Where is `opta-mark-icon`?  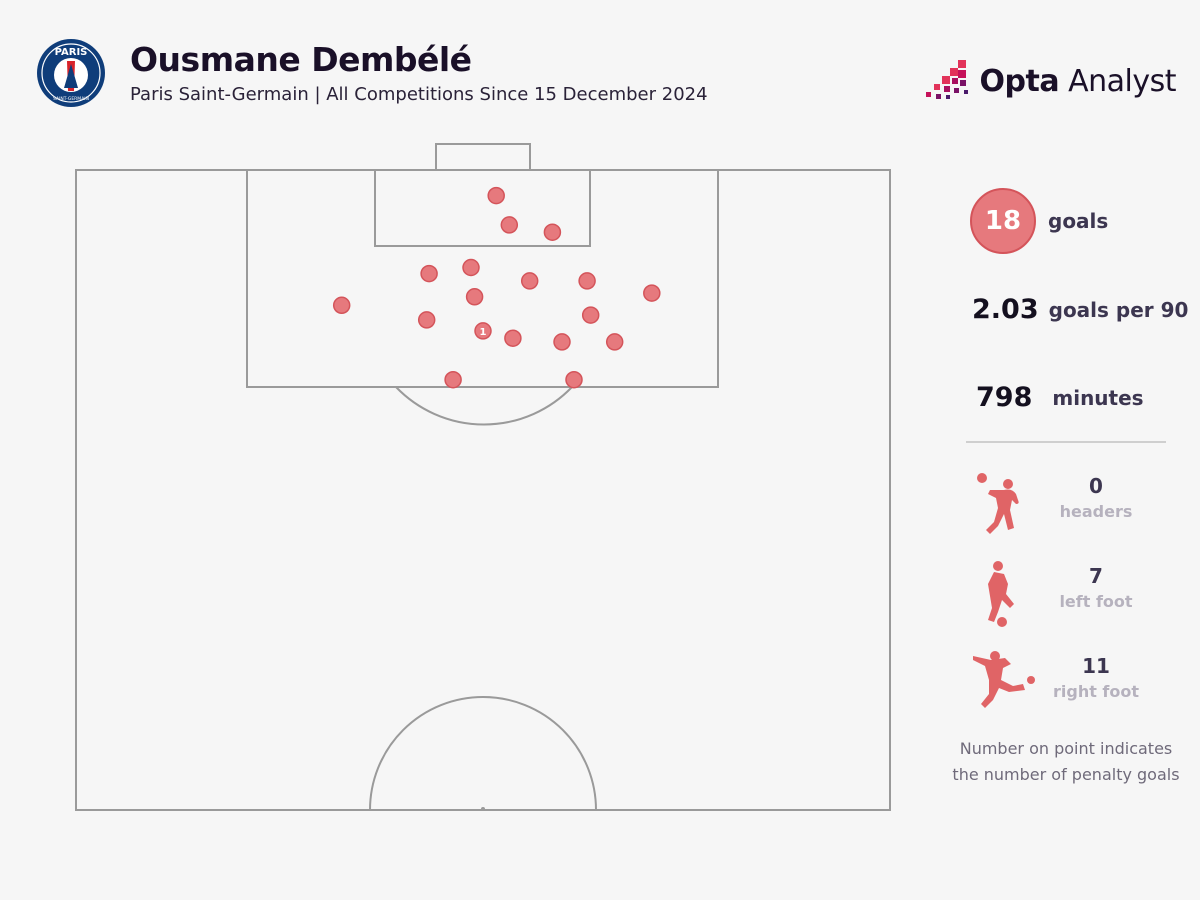
opta-mark-icon is located at coordinates (946, 79).